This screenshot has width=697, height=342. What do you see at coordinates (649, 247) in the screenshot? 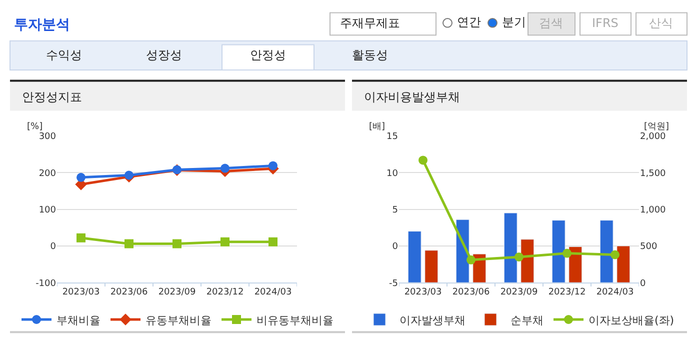
I see `y2-tick-label: 500` at bounding box center [649, 247].